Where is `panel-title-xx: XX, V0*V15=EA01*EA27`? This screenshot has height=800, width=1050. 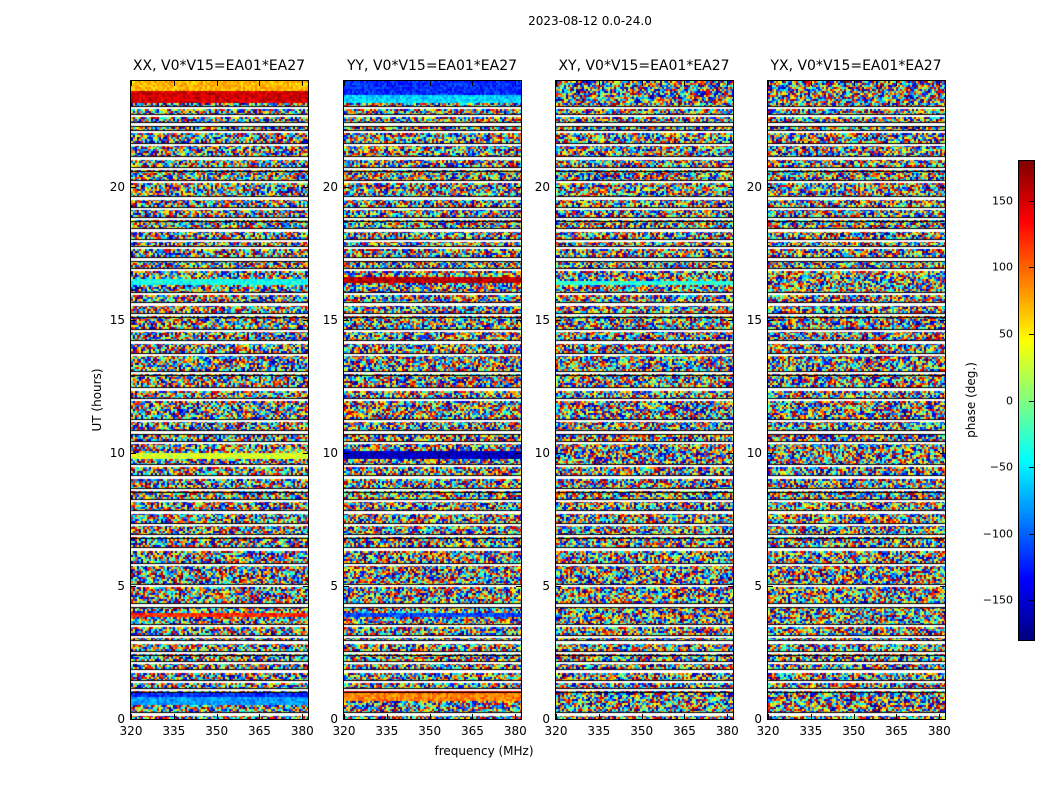 panel-title-xx: XX, V0*V15=EA01*EA27 is located at coordinates (219, 66).